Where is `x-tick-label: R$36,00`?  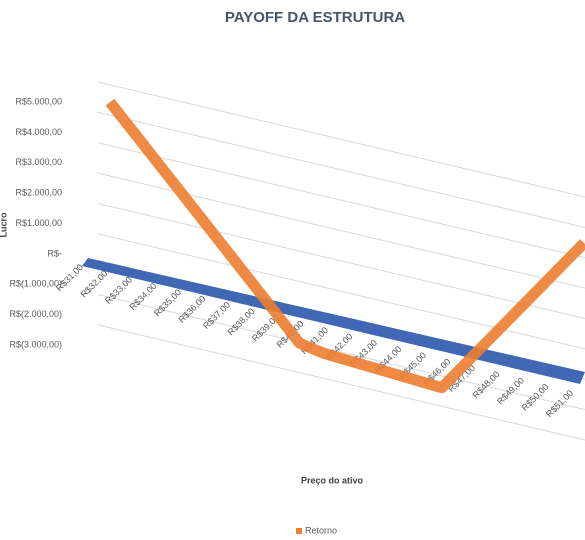 x-tick-label: R$36,00 is located at coordinates (191, 309).